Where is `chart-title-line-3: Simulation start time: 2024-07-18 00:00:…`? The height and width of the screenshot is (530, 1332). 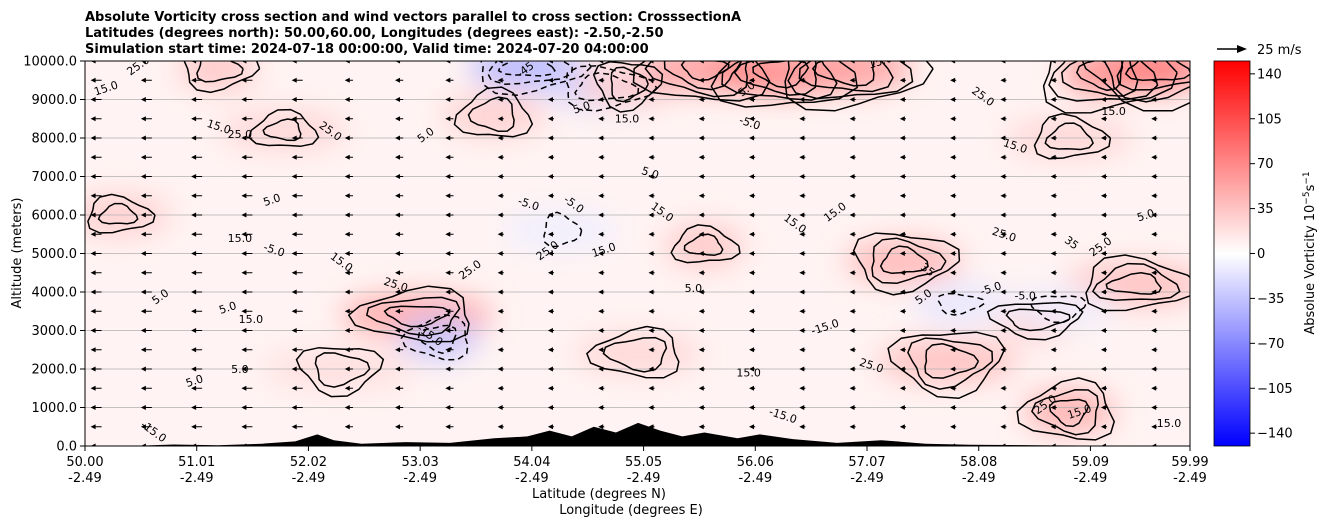 chart-title-line-3: Simulation start time: 2024-07-18 00:00:… is located at coordinates (367, 49).